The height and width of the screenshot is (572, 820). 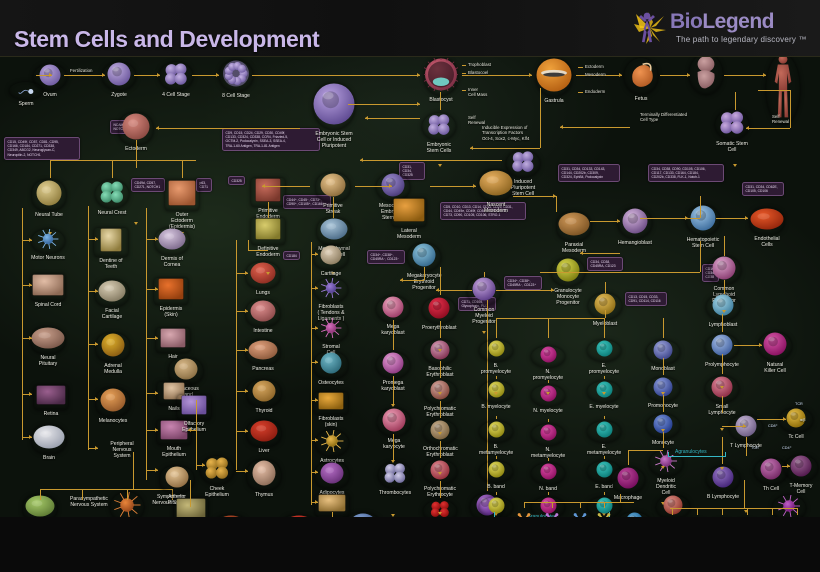 What do you see at coordinates (439, 148) in the screenshot?
I see `node-label: Embryonic Stem Cells` at bounding box center [439, 148].